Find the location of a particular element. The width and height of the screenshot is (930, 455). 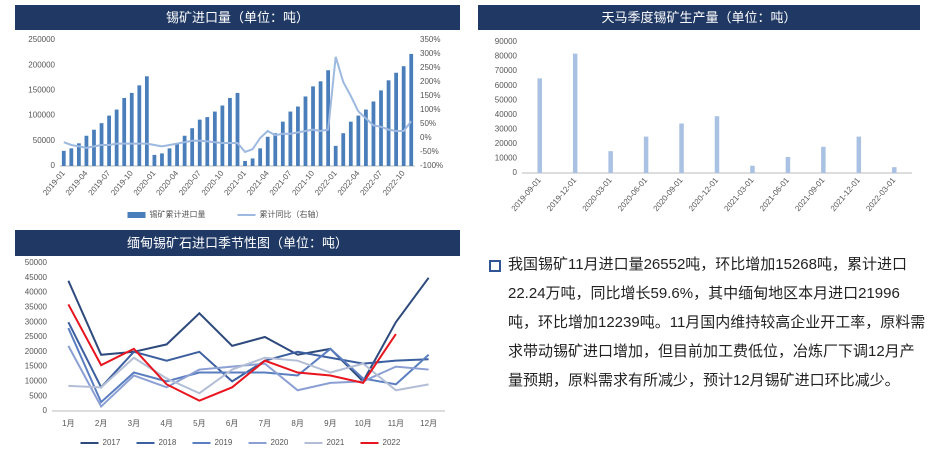

chart-title: 锡矿进口量（单位：吨） is located at coordinates (237, 17).